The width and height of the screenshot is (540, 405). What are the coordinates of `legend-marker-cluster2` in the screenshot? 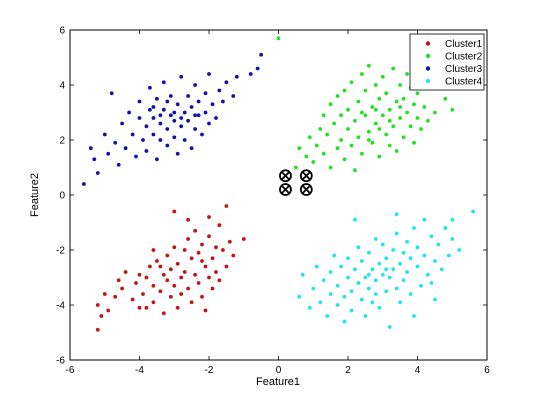 It's located at (428, 56).